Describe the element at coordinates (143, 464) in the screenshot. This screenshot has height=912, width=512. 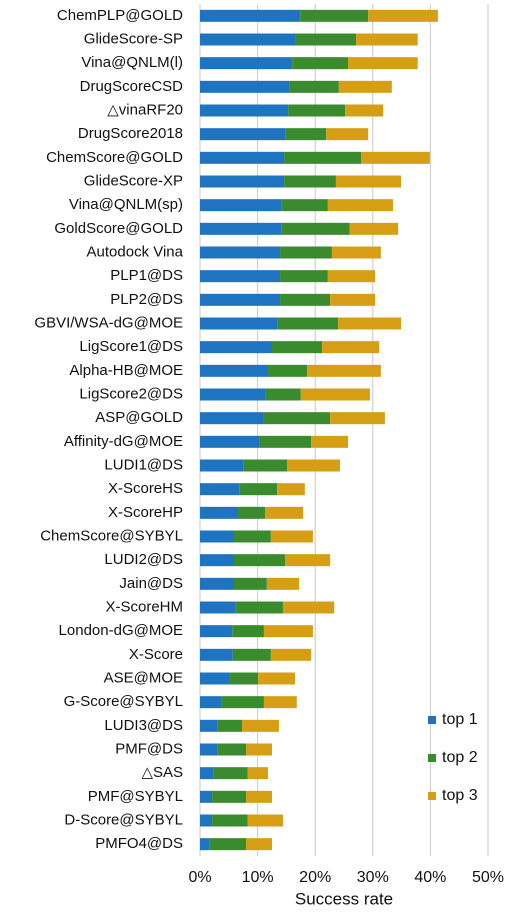
I see `y-tick-label: LUDI1@DS` at that location.